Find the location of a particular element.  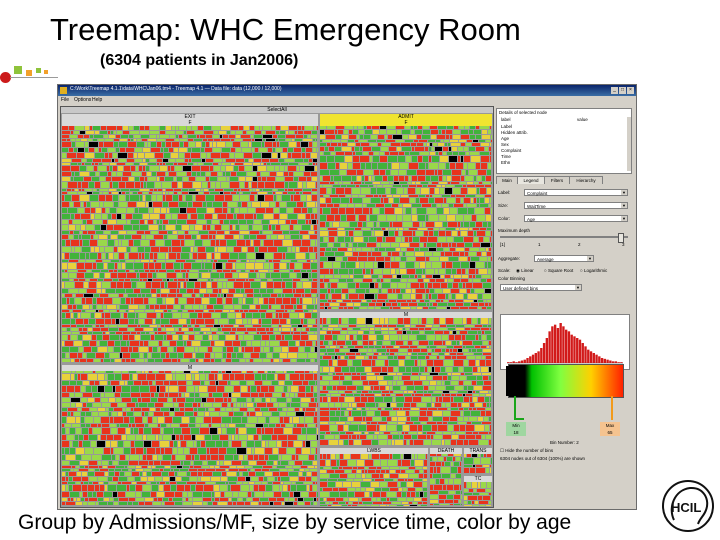

treemap-cells-admit-m is located at coordinates (406, 382).